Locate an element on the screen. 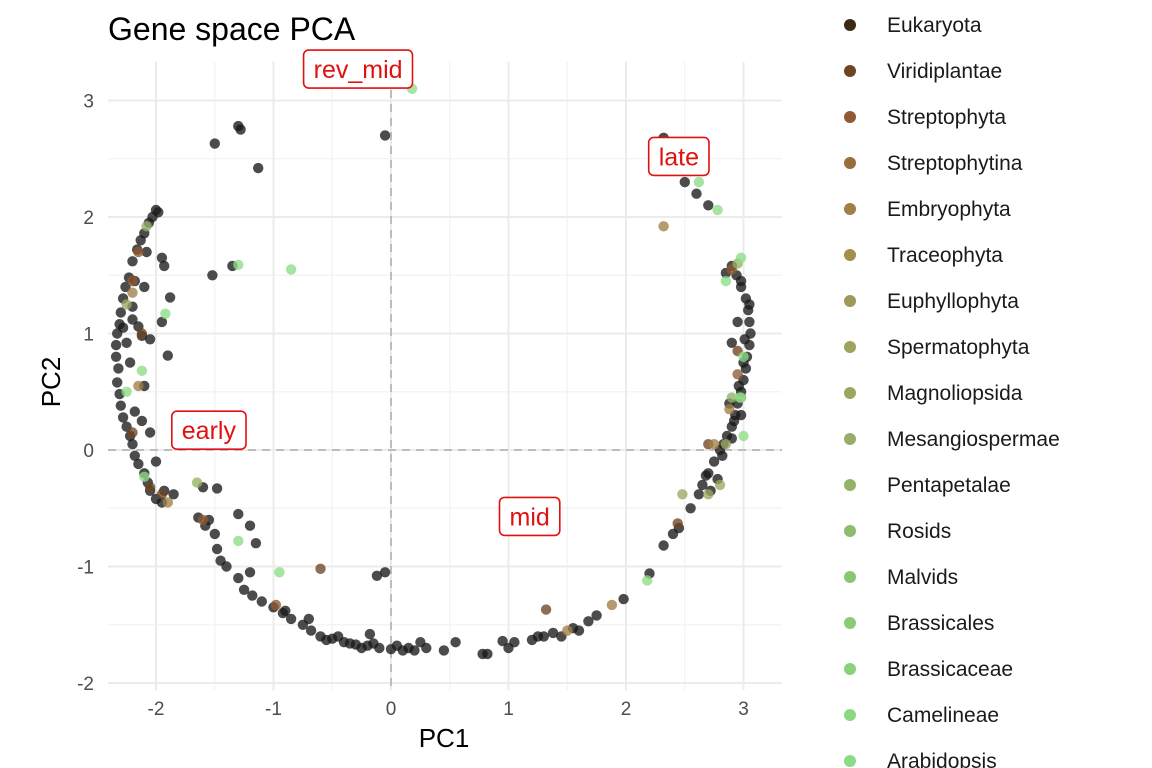 This screenshot has height=768, width=1152. legend-item: Spermatophyta is located at coordinates (937, 347).